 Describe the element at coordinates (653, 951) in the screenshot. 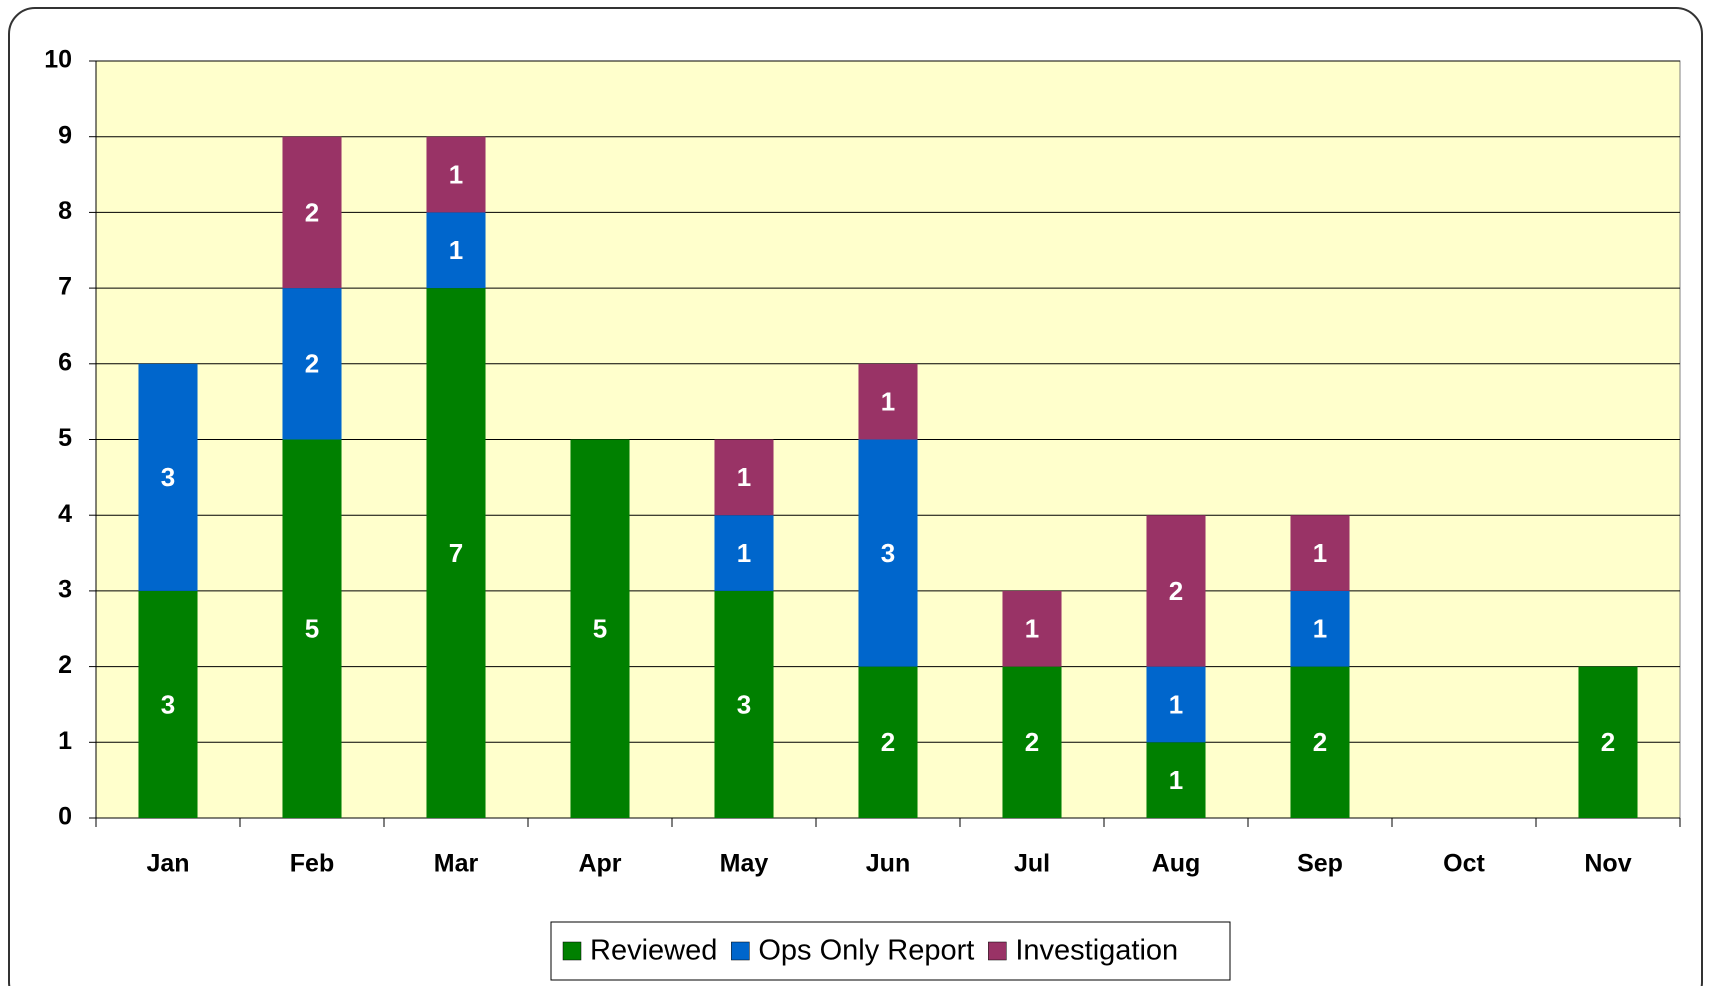

I see `legend-label: Reviewed` at that location.